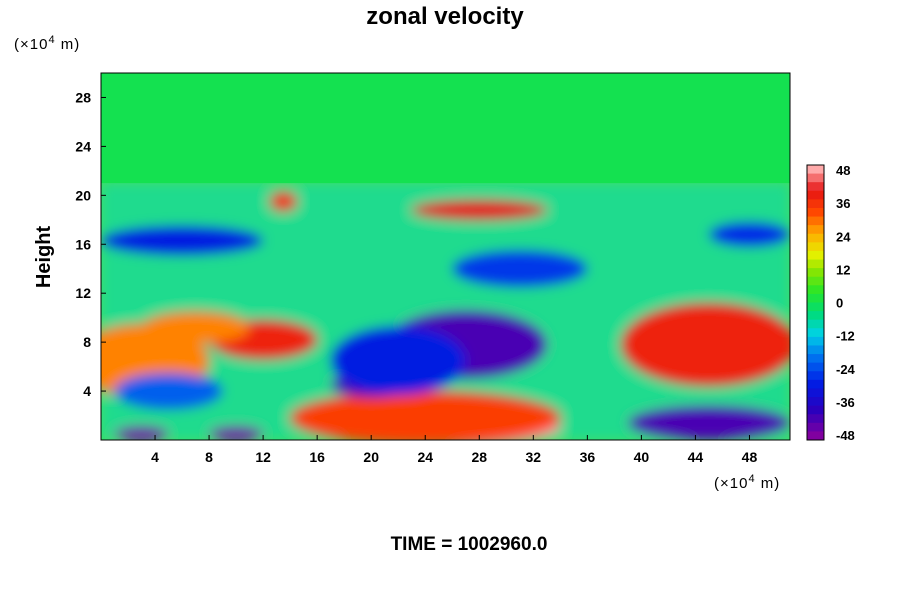  Describe the element at coordinates (843, 203) in the screenshot. I see `colorbar-tick-label: 36` at that location.